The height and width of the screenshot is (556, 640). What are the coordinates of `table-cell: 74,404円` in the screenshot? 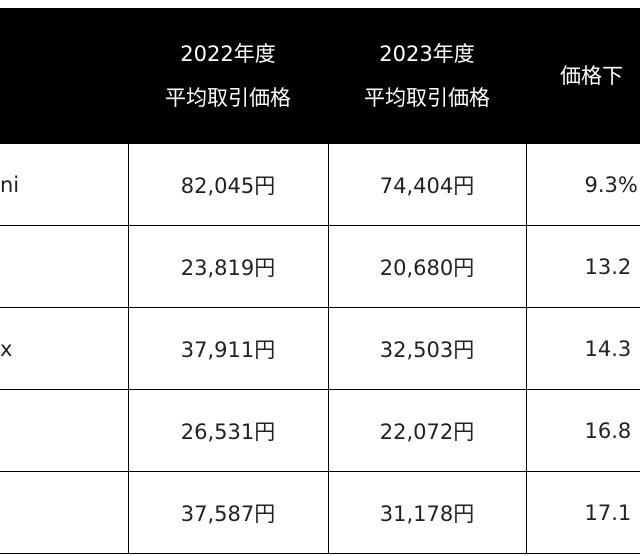 It's located at (426, 184).